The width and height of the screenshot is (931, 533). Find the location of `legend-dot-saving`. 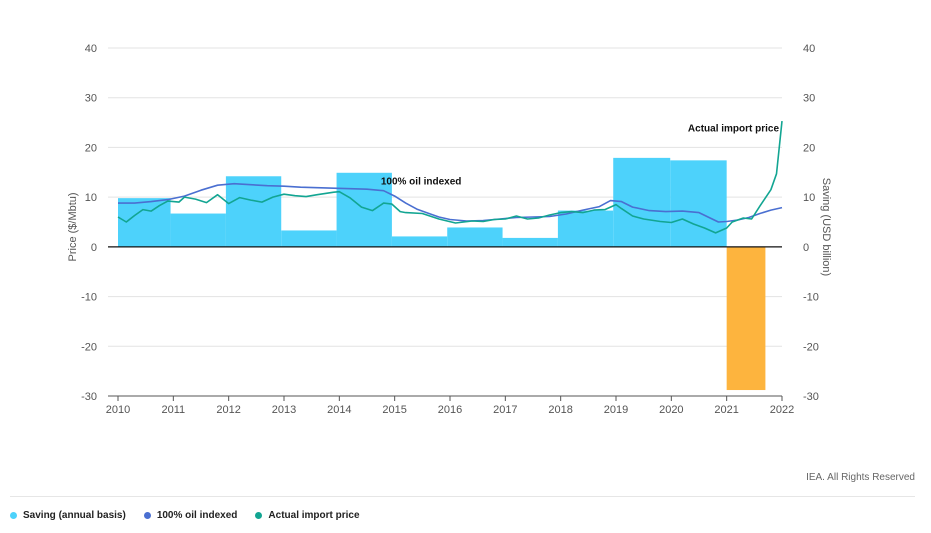

legend-dot-saving is located at coordinates (13, 515).